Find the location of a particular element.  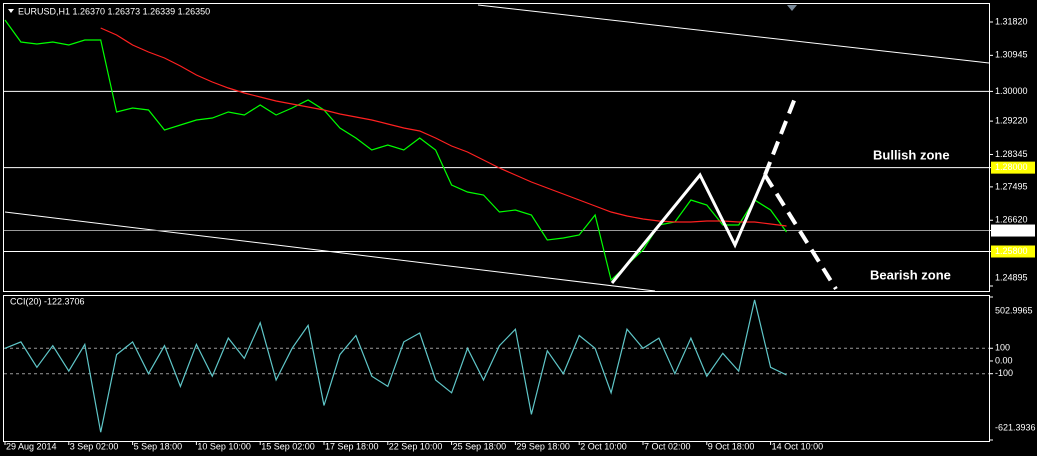

y-tick-label: 100 is located at coordinates (1002, 348).